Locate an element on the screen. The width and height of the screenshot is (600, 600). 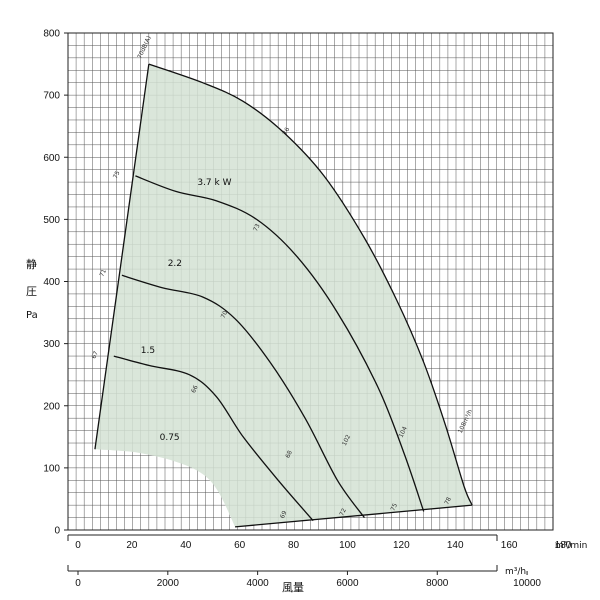
y-tick-label: 800 is located at coordinates (51, 34).